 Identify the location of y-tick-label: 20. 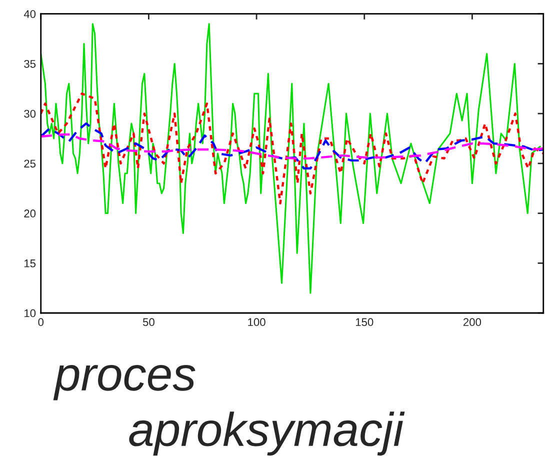
(30, 214).